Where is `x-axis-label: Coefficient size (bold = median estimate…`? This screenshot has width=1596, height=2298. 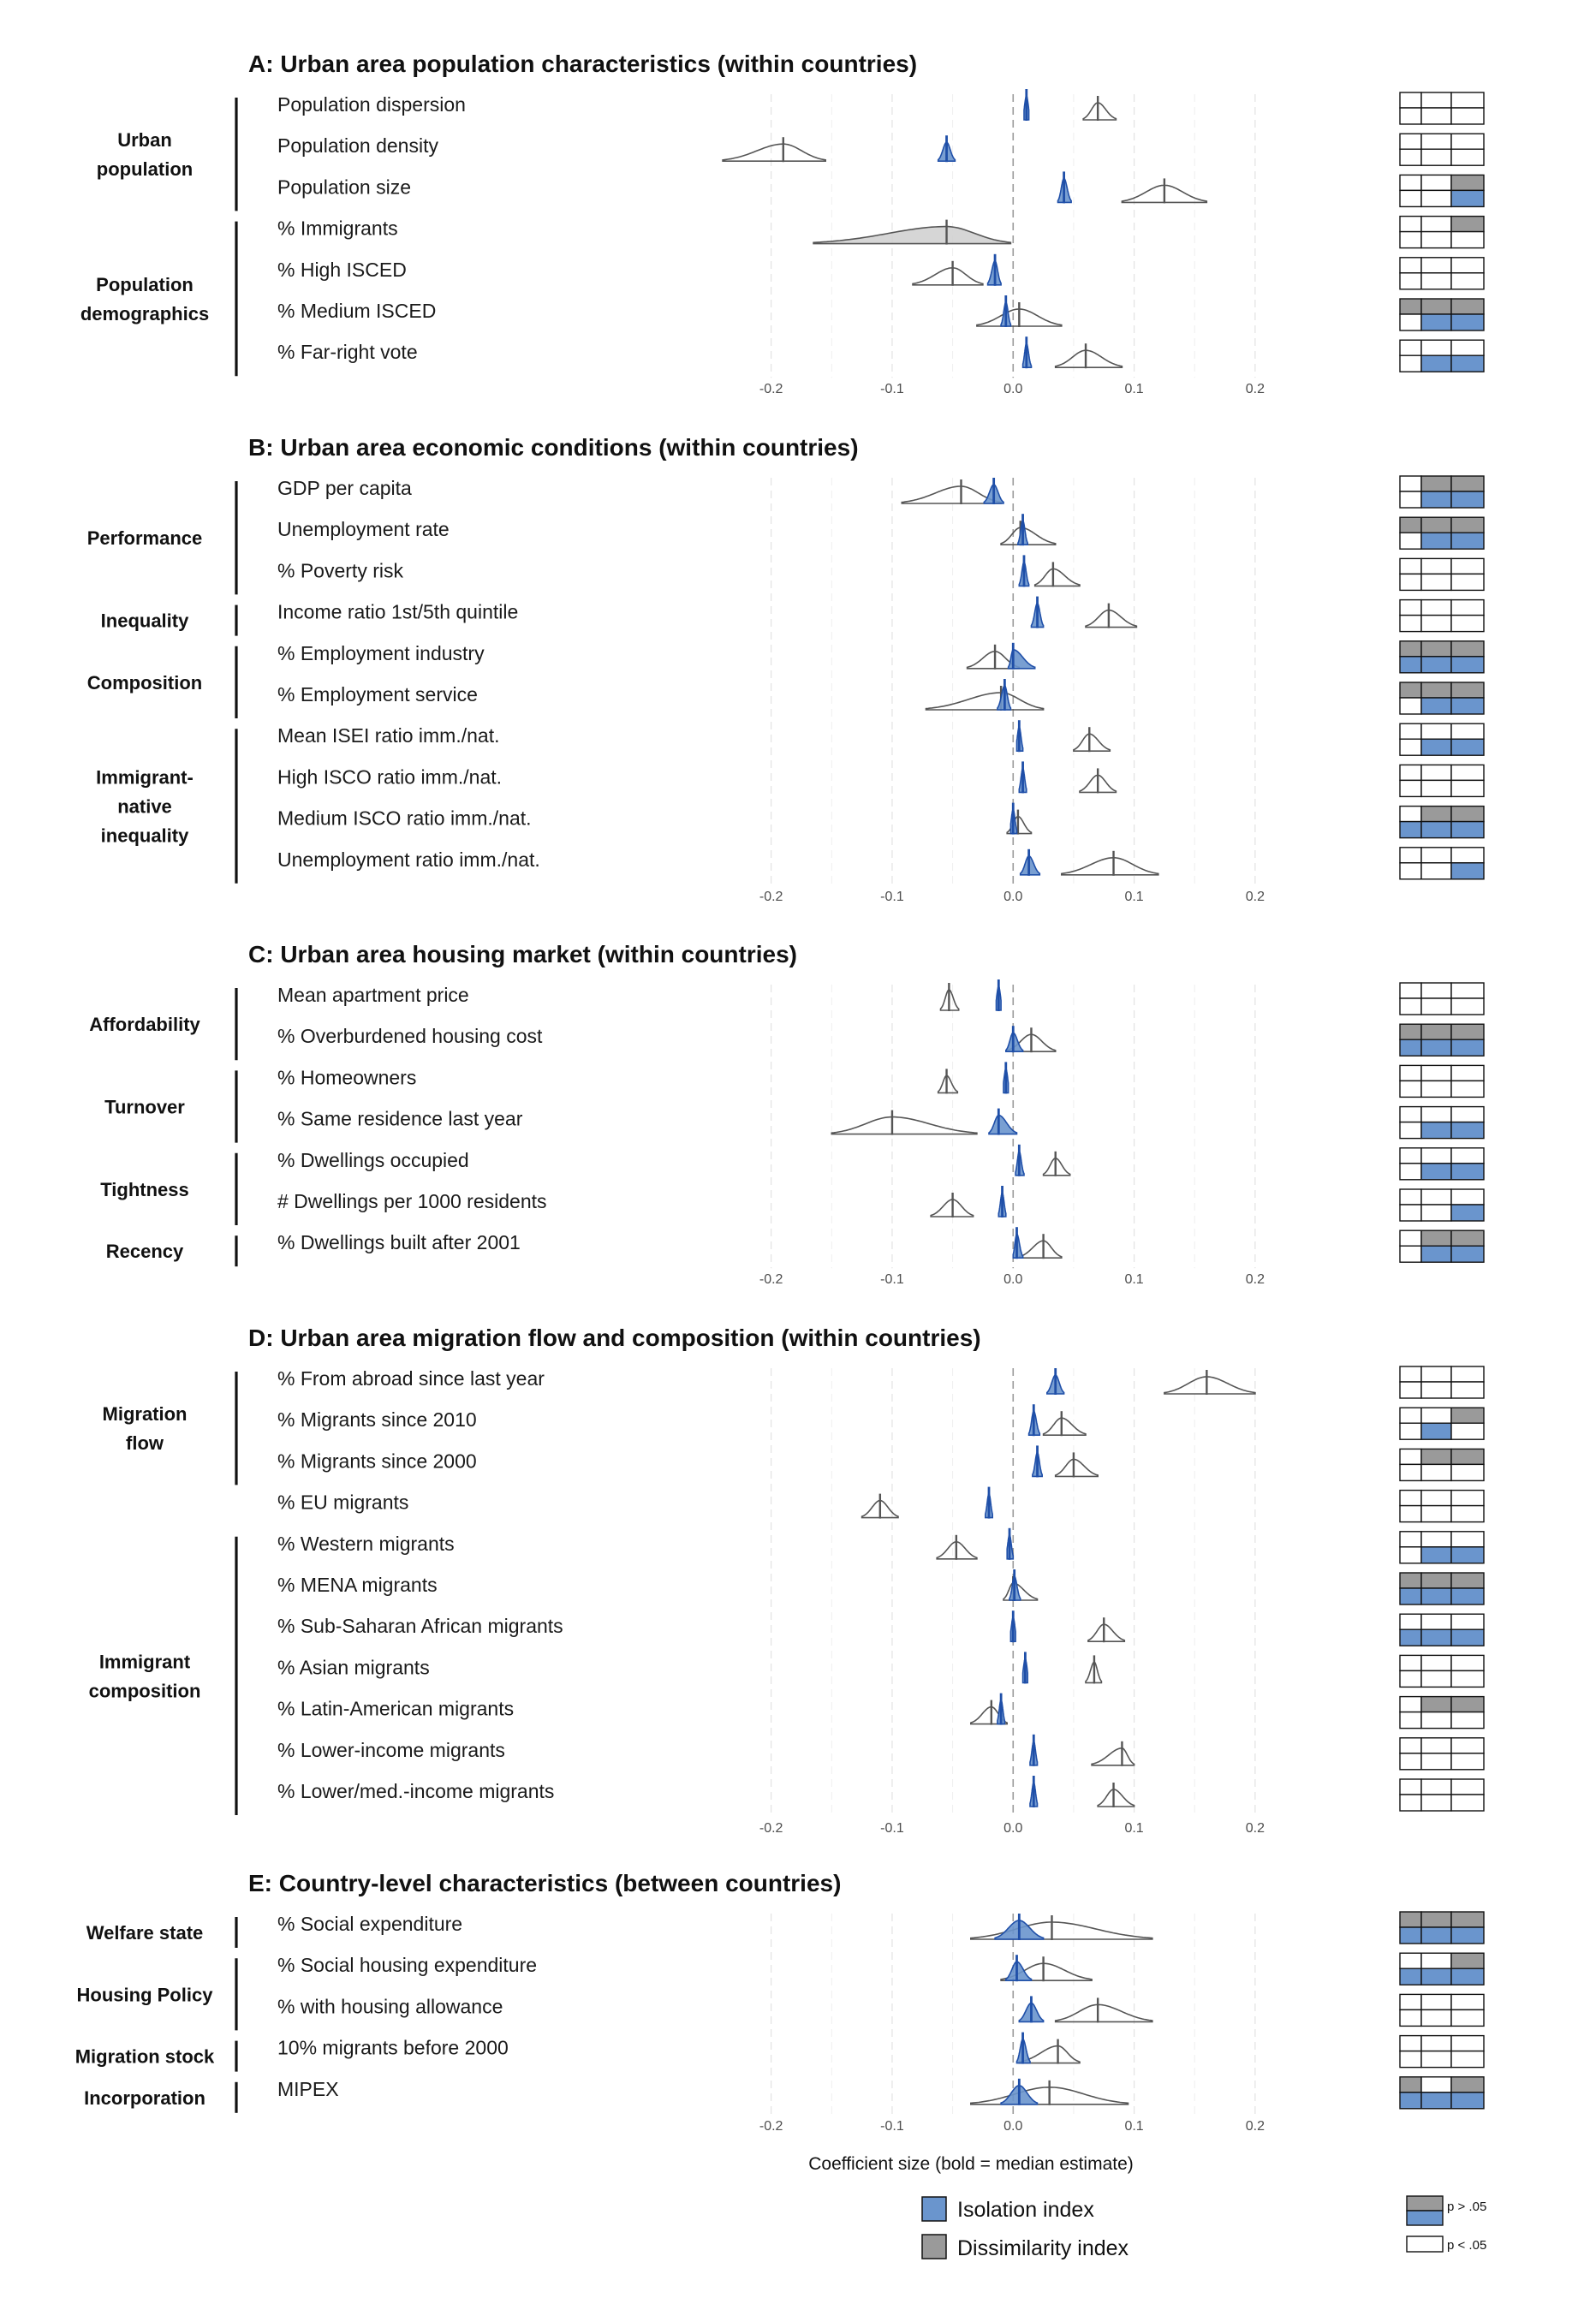
x-axis-label: Coefficient size (bold = median estimate… is located at coordinates (971, 2164).